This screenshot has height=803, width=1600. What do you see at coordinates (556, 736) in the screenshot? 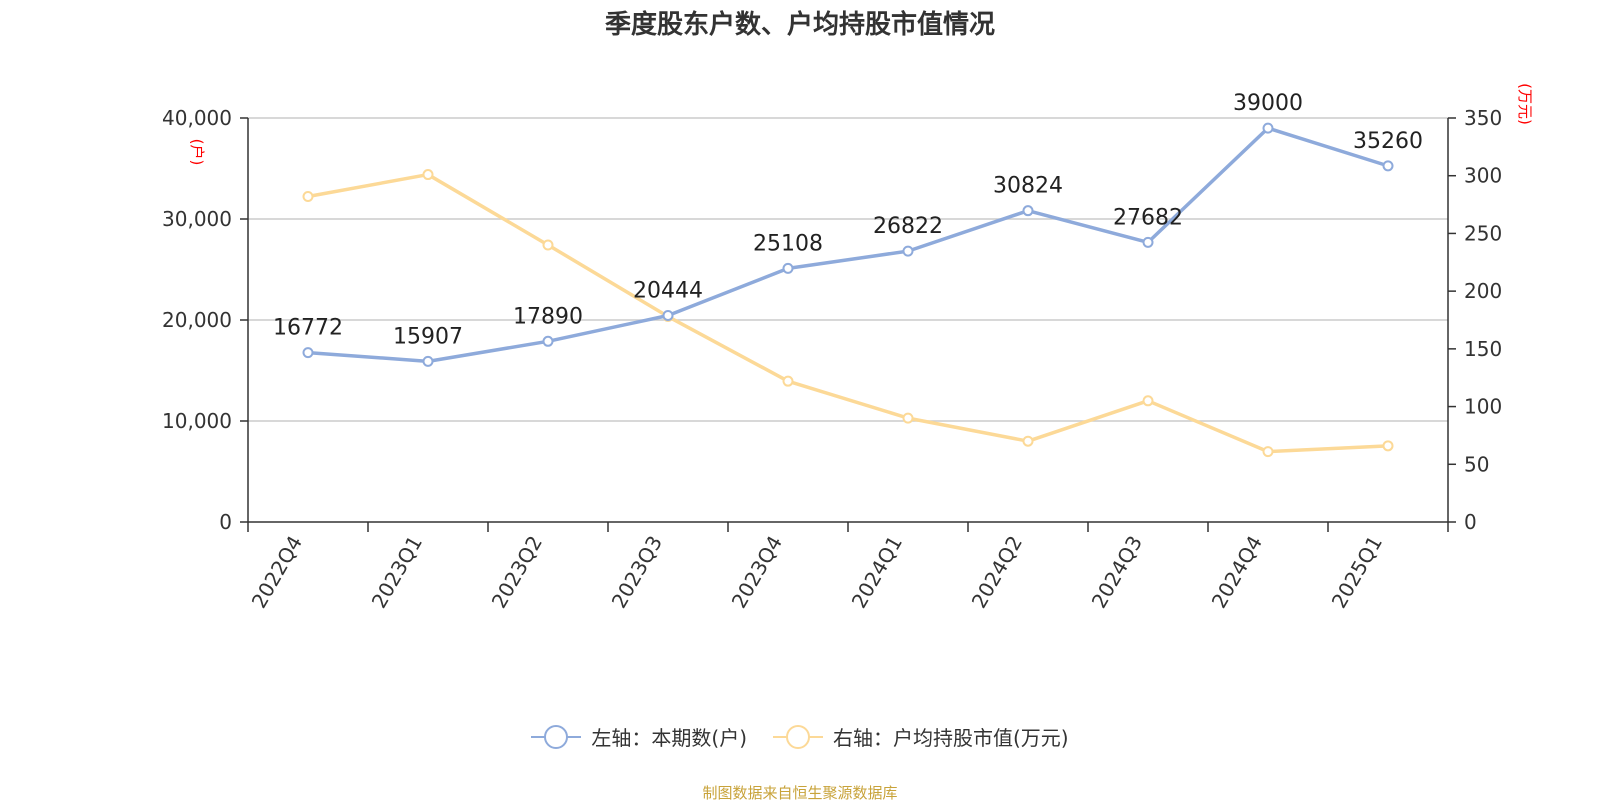
I see `legend-swatch-left` at bounding box center [556, 736].